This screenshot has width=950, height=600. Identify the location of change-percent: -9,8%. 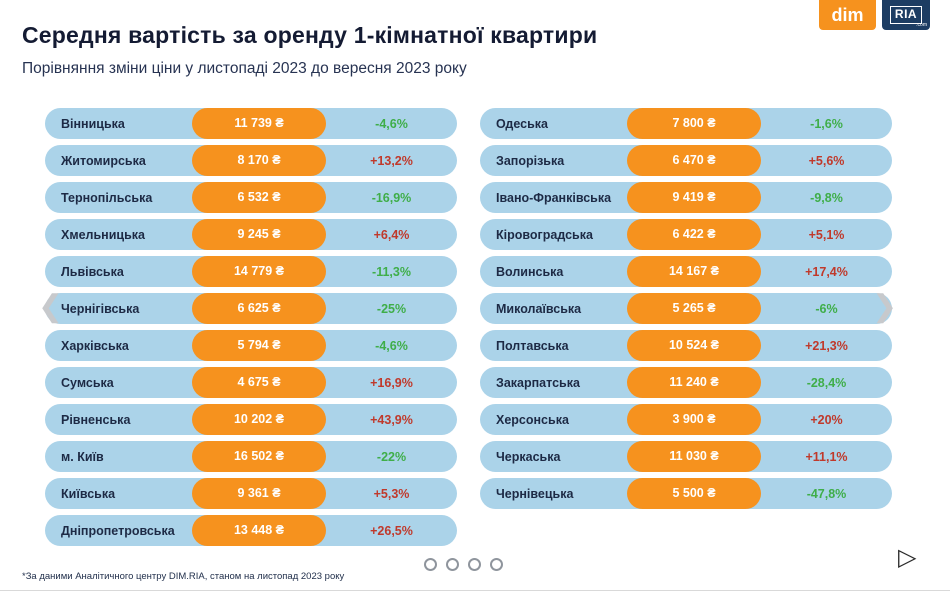
(826, 197).